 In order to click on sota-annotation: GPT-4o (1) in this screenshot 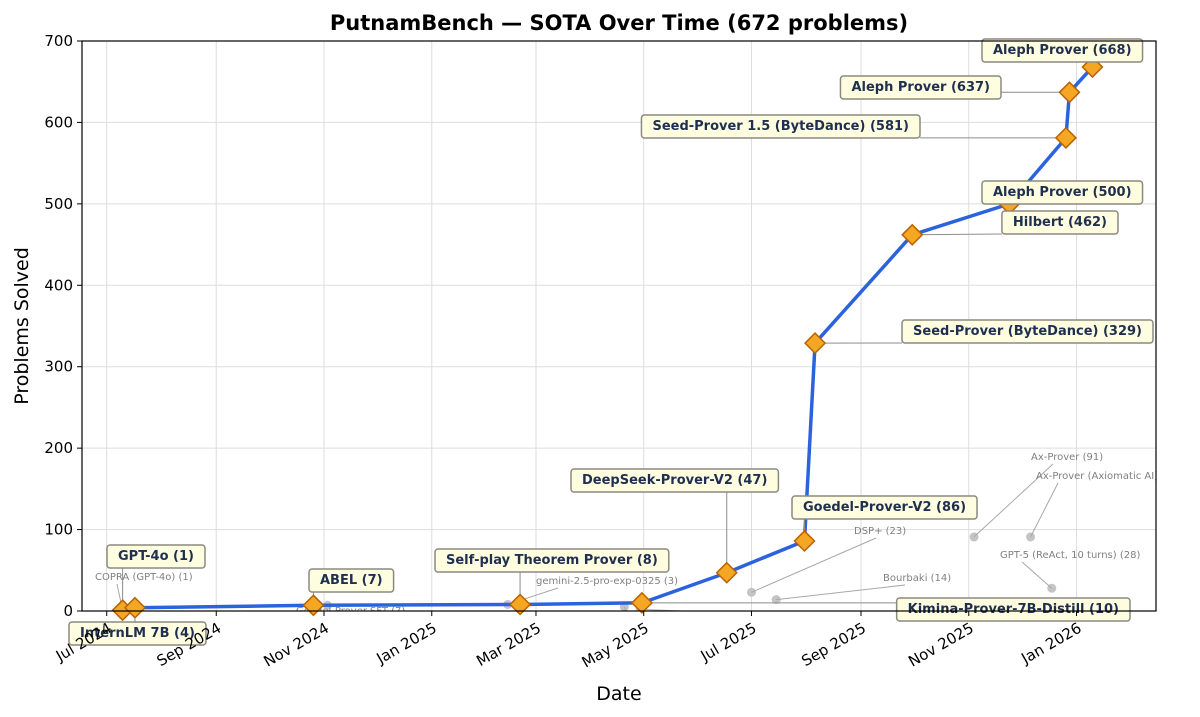, I will do `click(156, 556)`.